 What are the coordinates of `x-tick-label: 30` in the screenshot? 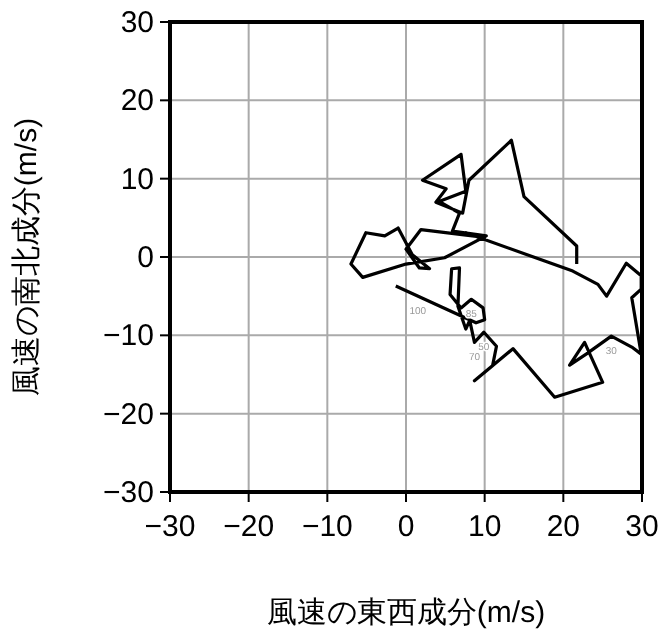 It's located at (642, 527).